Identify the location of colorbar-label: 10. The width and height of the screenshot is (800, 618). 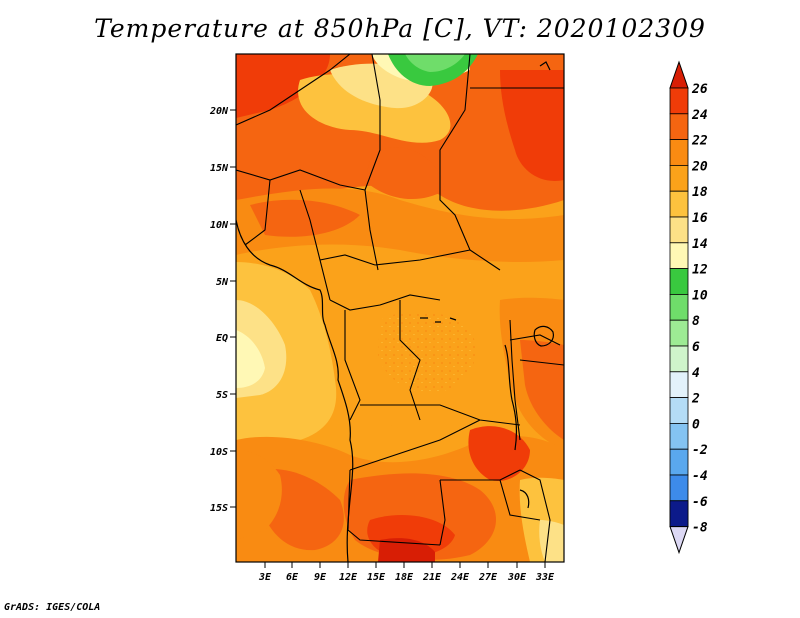
(700, 295).